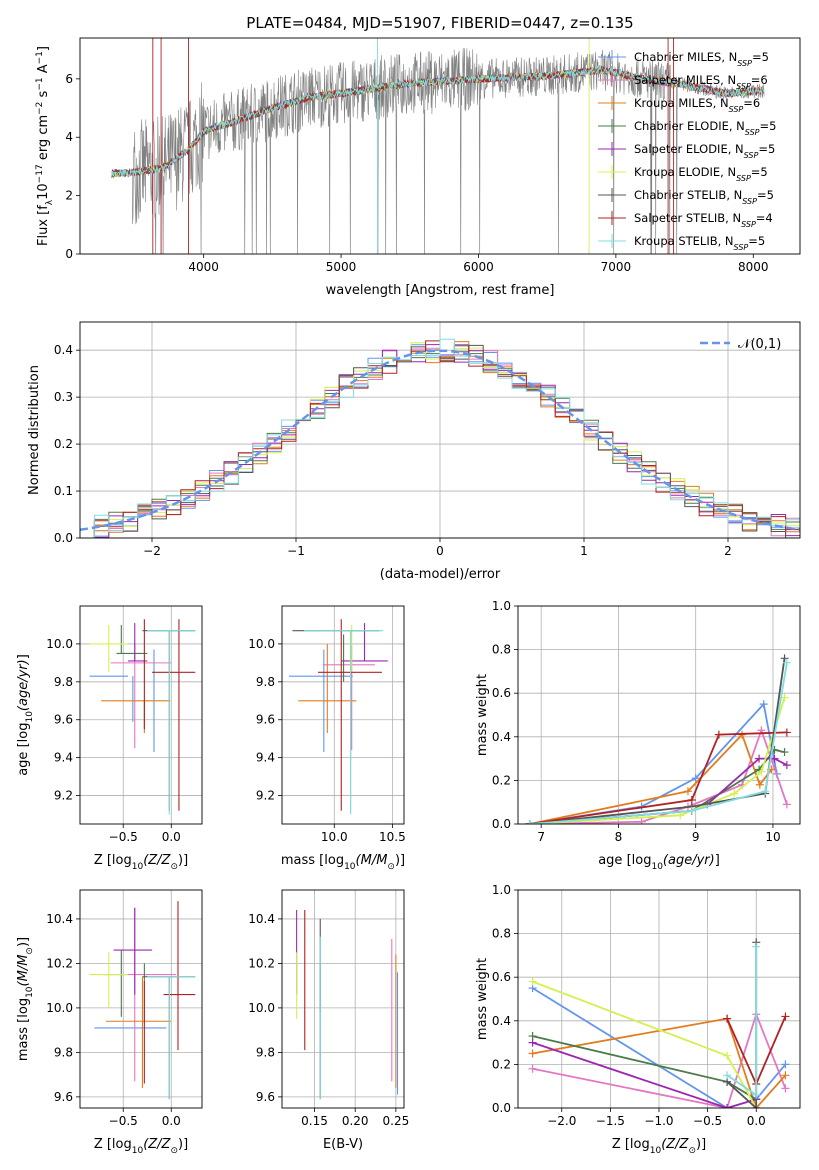  What do you see at coordinates (329, 1020) in the screenshot?
I see `panel-mass-vs-ebv: 0.15 0.20 0.25 9.6 9.8 10.0 10.2 10.4 E(B-V)` at bounding box center [329, 1020].